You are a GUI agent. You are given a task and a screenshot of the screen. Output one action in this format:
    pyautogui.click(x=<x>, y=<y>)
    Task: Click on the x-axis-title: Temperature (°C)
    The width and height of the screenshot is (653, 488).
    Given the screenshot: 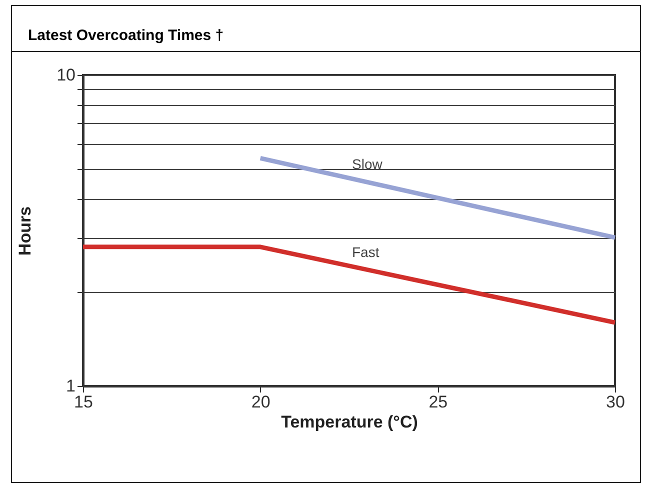 What is the action you would take?
    pyautogui.click(x=349, y=422)
    